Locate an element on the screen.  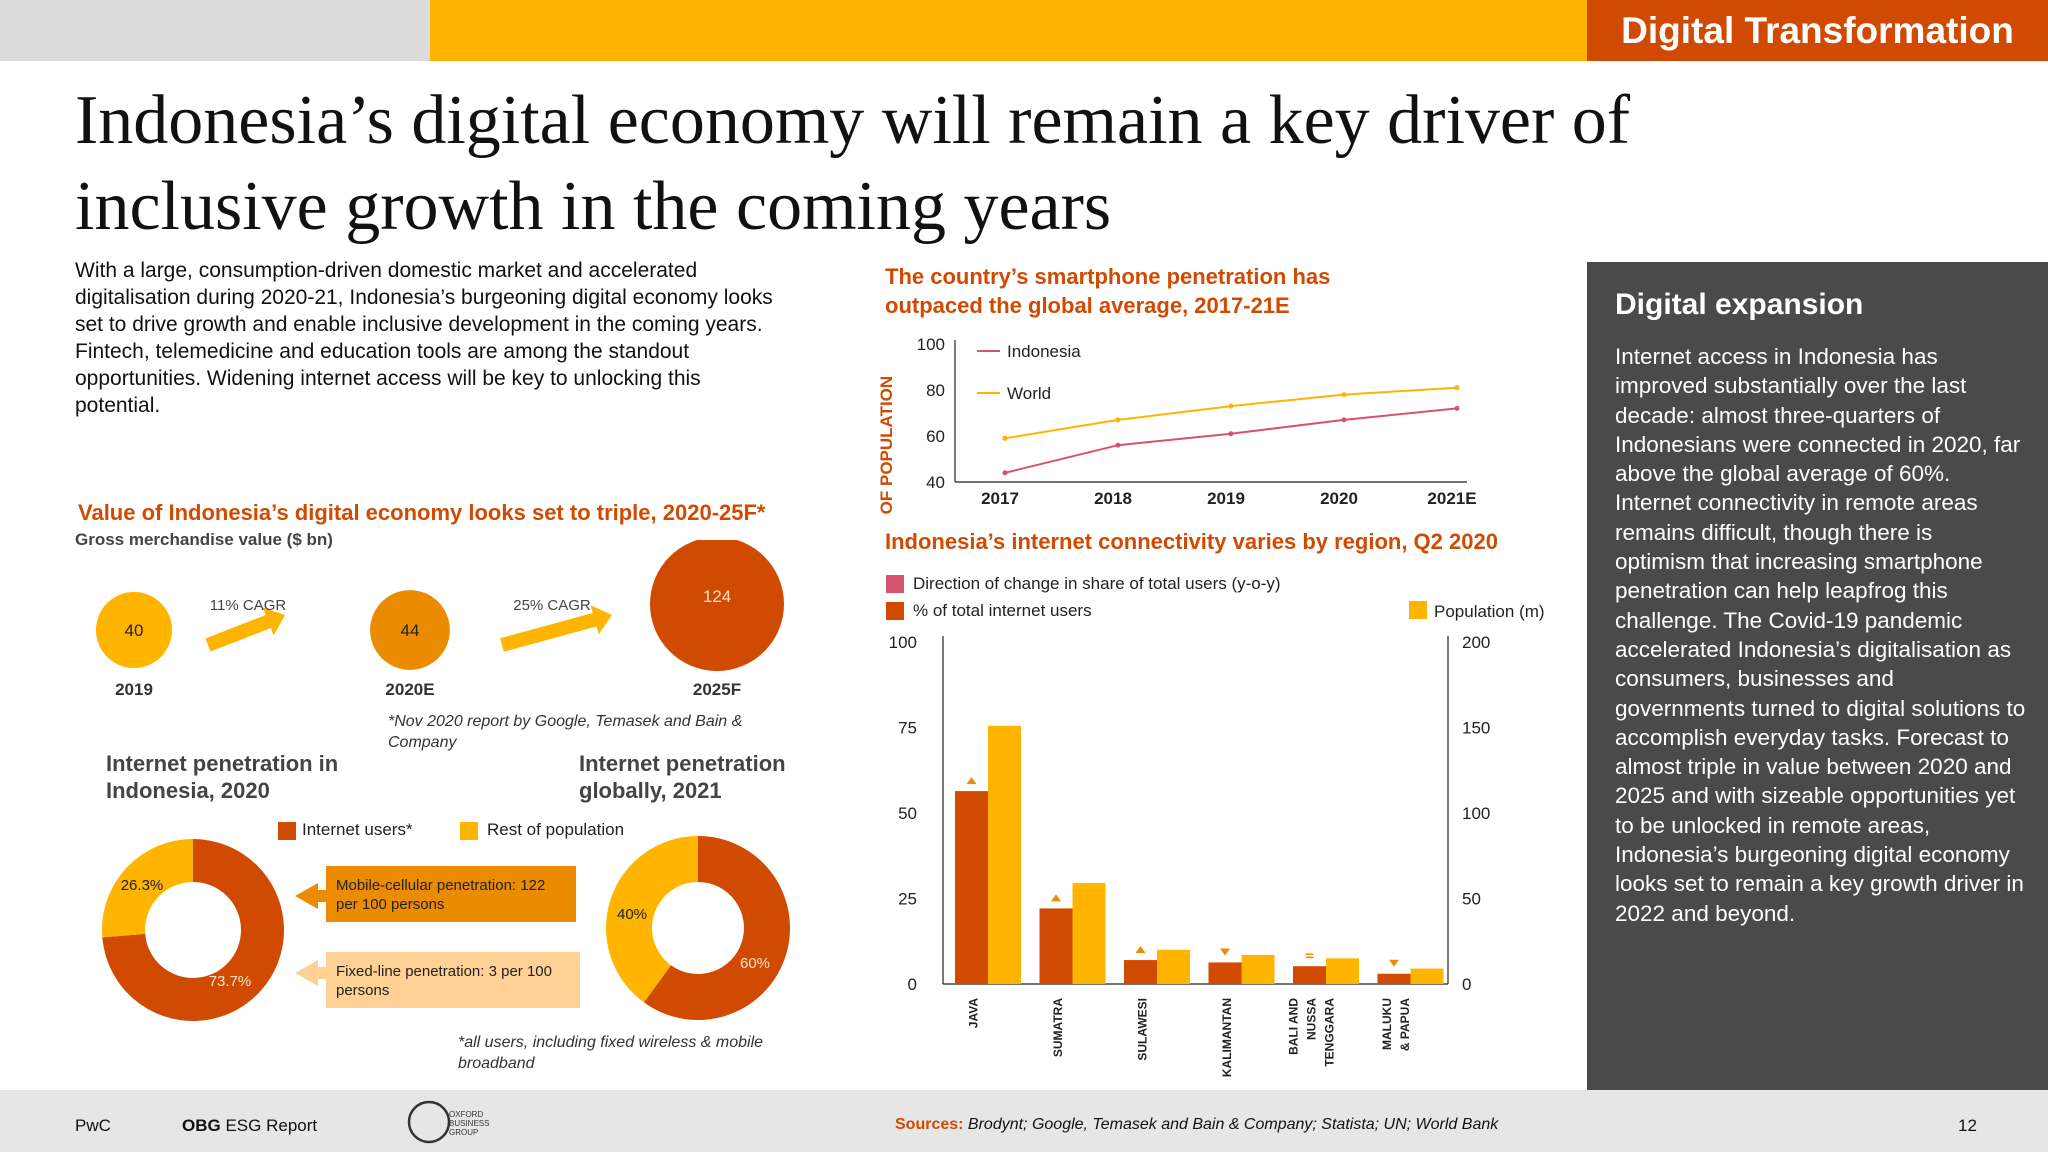
rg-category-label: & PAPUA is located at coordinates (1405, 1024).